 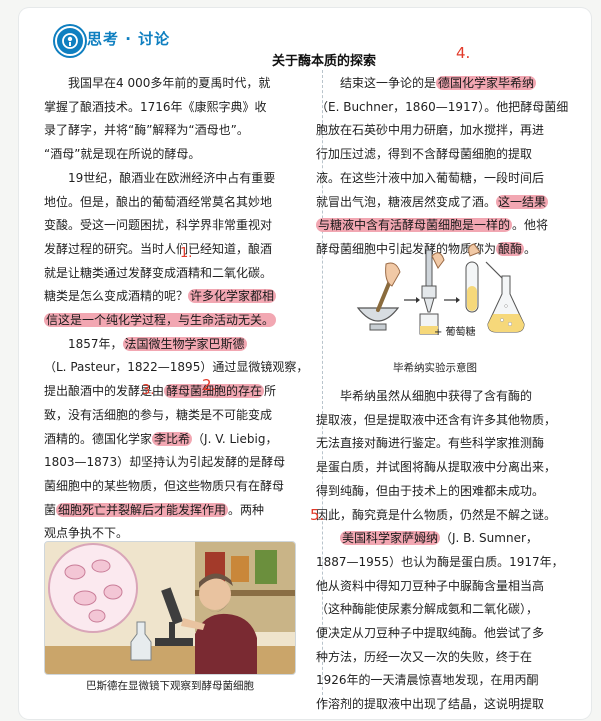 I want to click on annotation-3: 3., so click(x=148, y=390).